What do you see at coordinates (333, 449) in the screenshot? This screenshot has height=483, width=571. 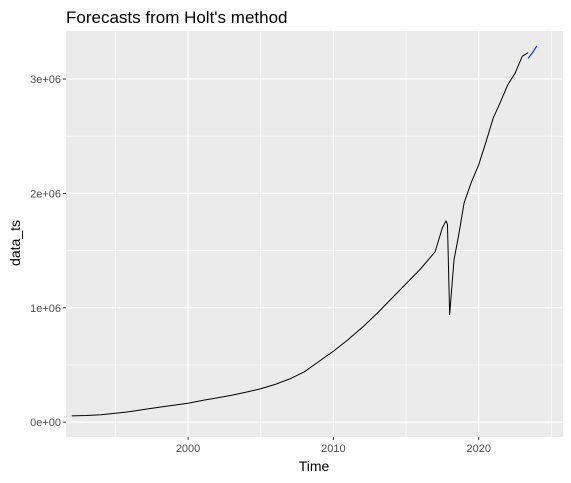 I see `x-tick-label: 2010` at bounding box center [333, 449].